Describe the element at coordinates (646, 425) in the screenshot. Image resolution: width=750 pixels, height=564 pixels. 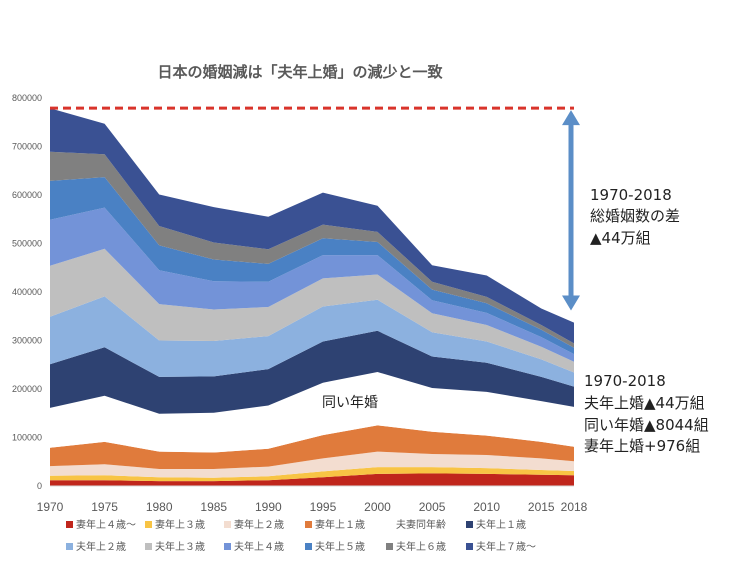
I see `annotation-same-age-diff: 同い年婚▲8044組` at that location.